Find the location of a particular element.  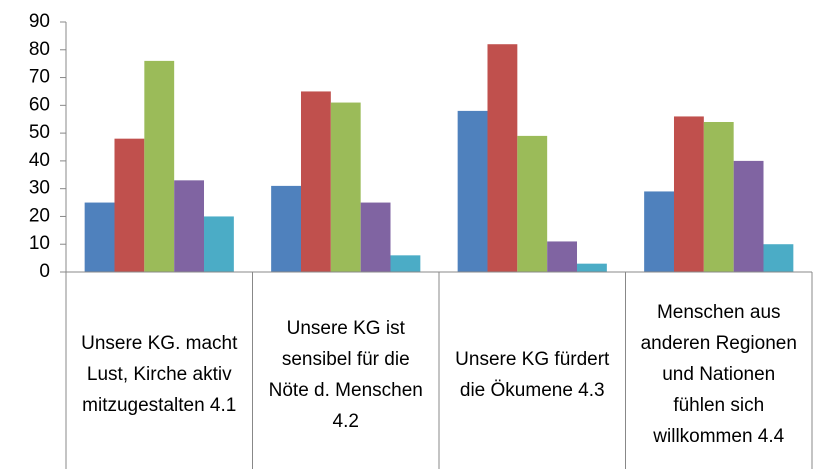

y-tick-label: 0 is located at coordinates (44, 271).